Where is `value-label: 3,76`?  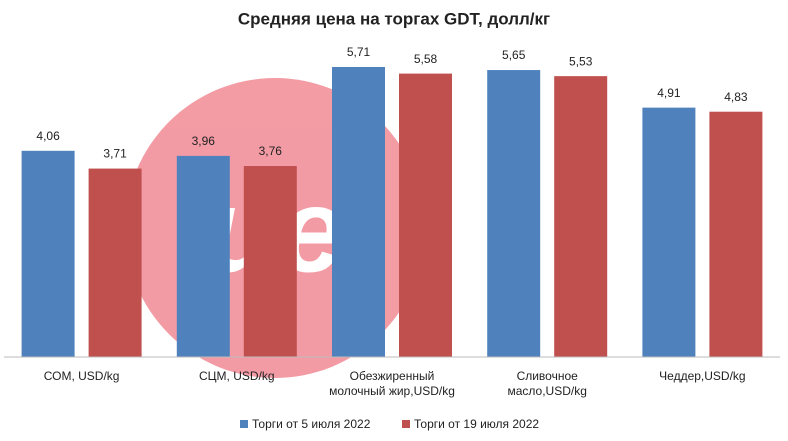
value-label: 3,76 is located at coordinates (271, 151).